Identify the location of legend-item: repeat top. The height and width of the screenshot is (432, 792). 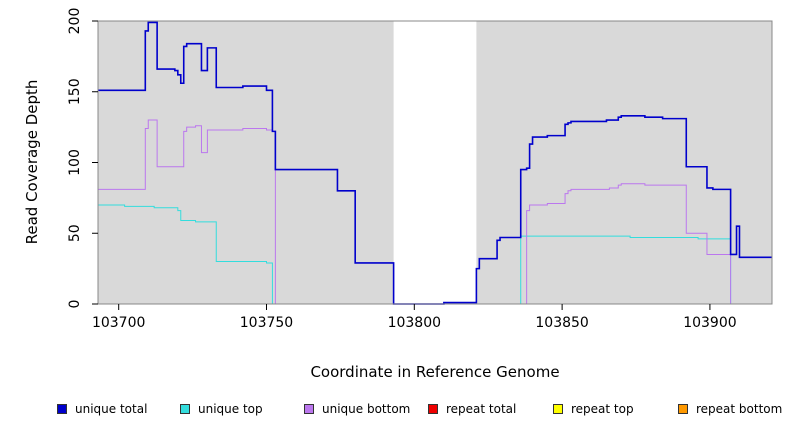
(593, 409).